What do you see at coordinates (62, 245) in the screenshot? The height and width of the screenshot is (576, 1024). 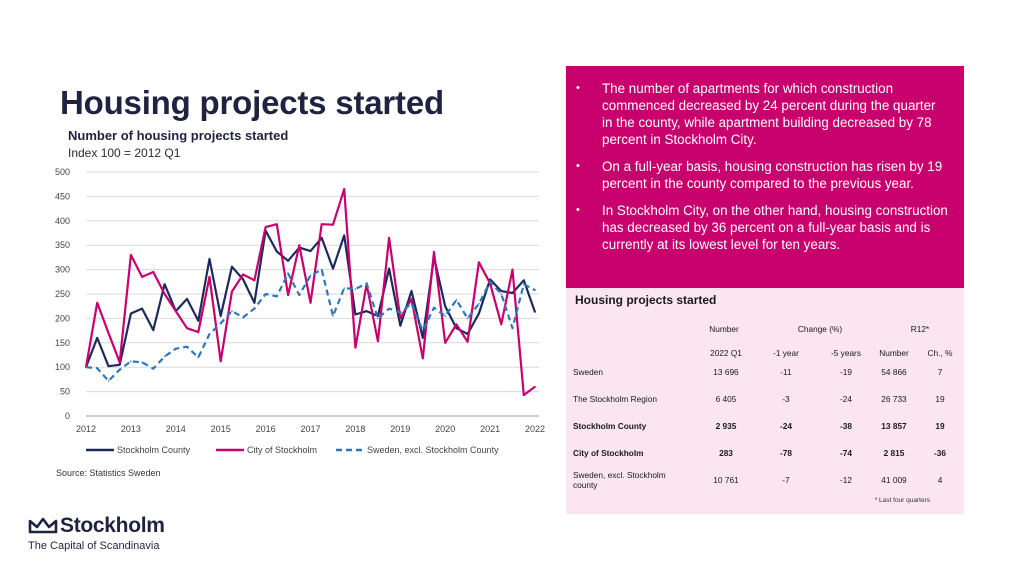 I see `y-tick-label: 350` at bounding box center [62, 245].